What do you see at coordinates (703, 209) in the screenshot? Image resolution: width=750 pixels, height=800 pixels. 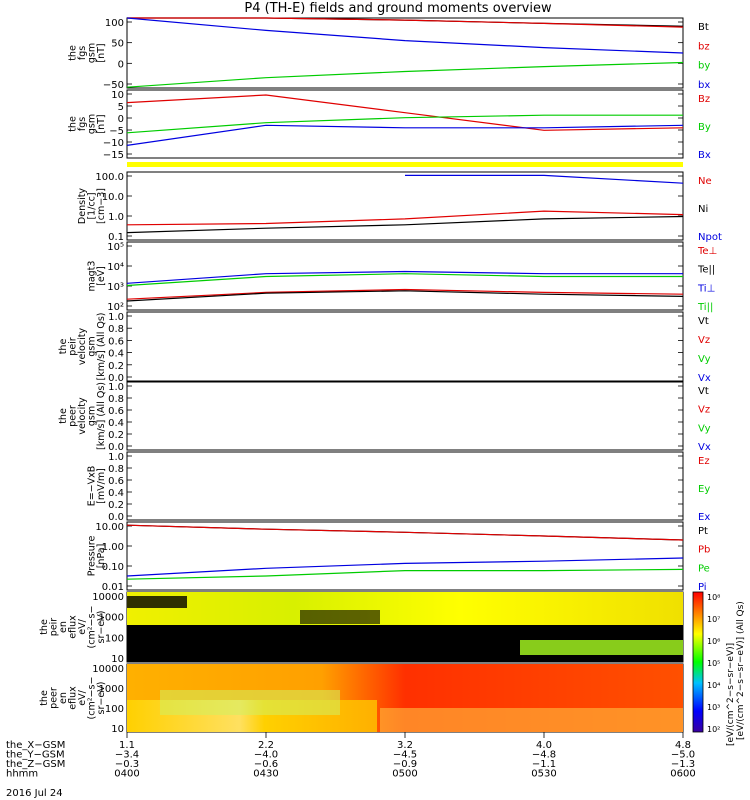 I see `legend-ni: Ni` at bounding box center [703, 209].